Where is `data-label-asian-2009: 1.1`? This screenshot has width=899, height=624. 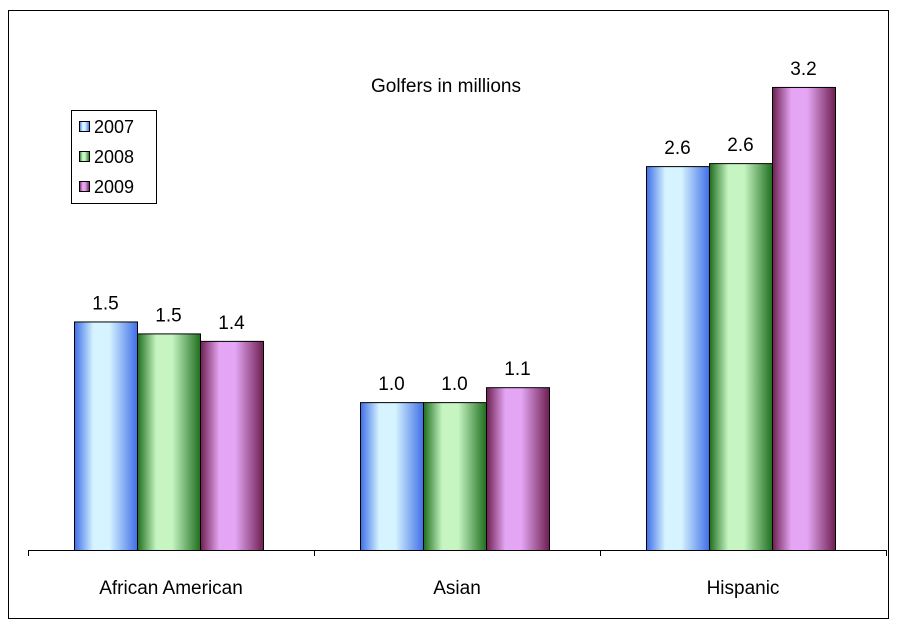
data-label-asian-2009: 1.1 is located at coordinates (517, 369).